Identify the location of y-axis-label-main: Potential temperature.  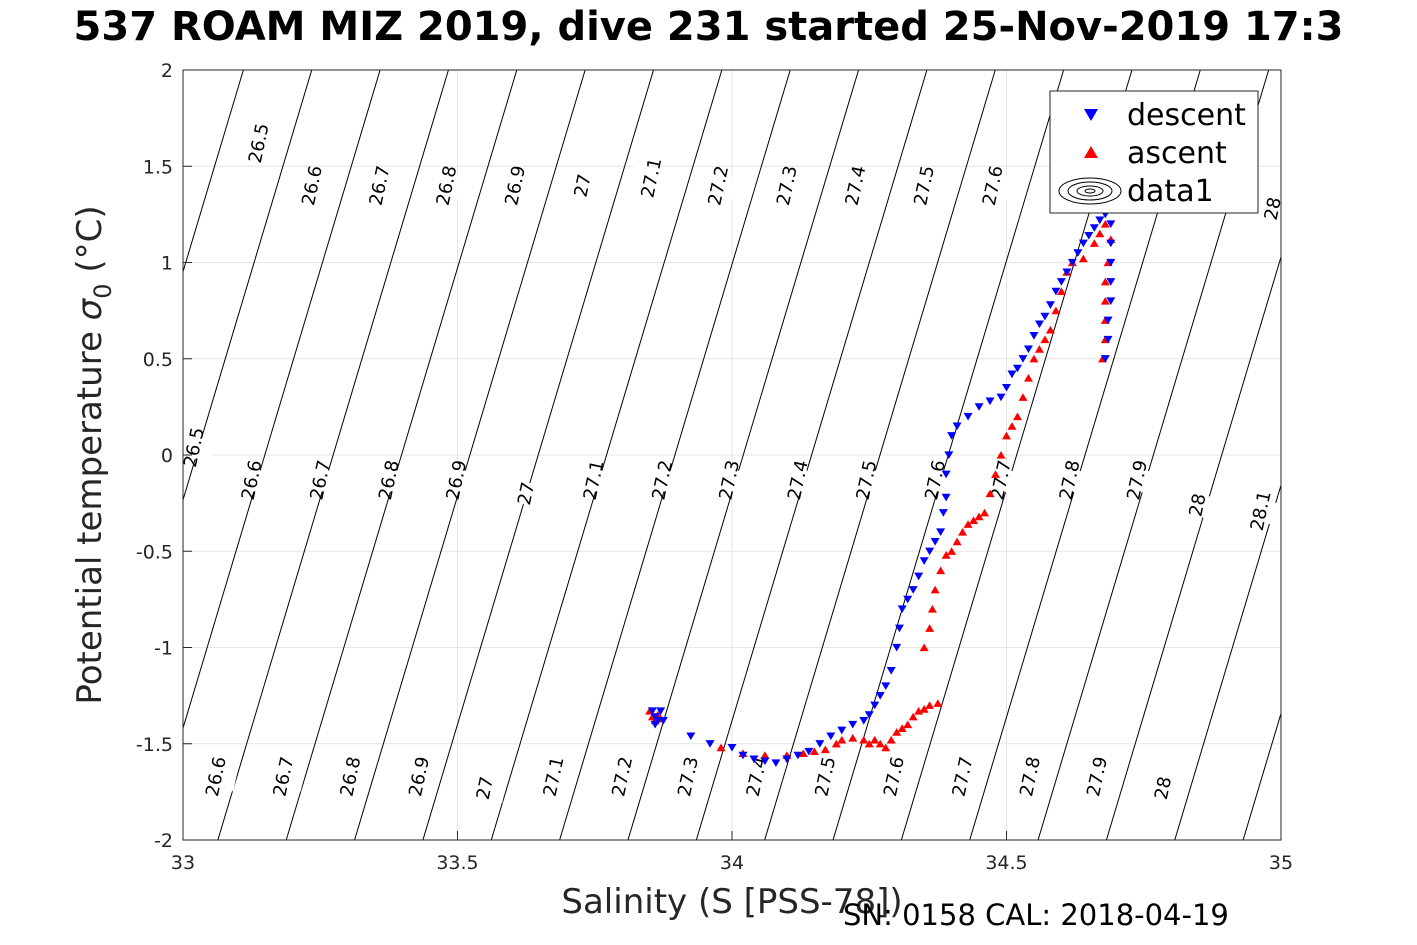
(90, 512).